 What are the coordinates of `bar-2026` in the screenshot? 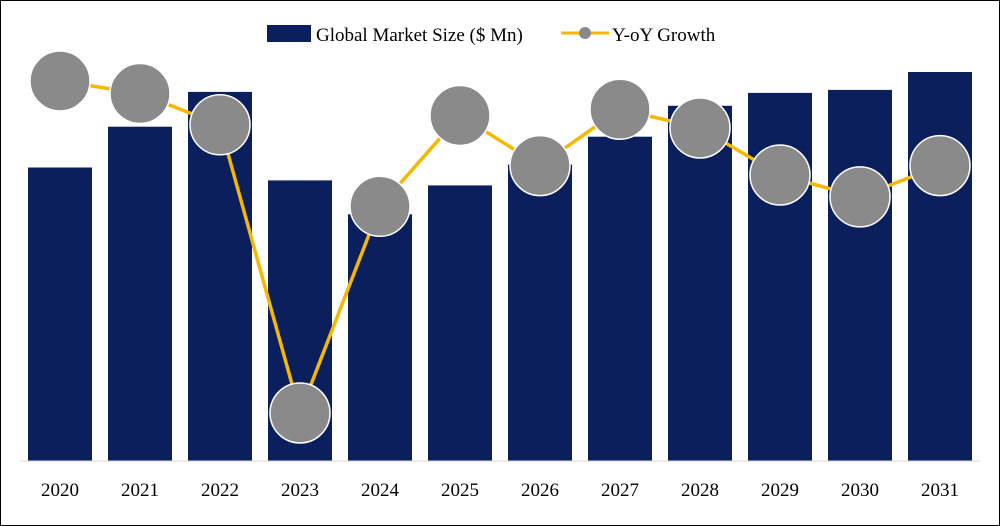 It's located at (540, 312).